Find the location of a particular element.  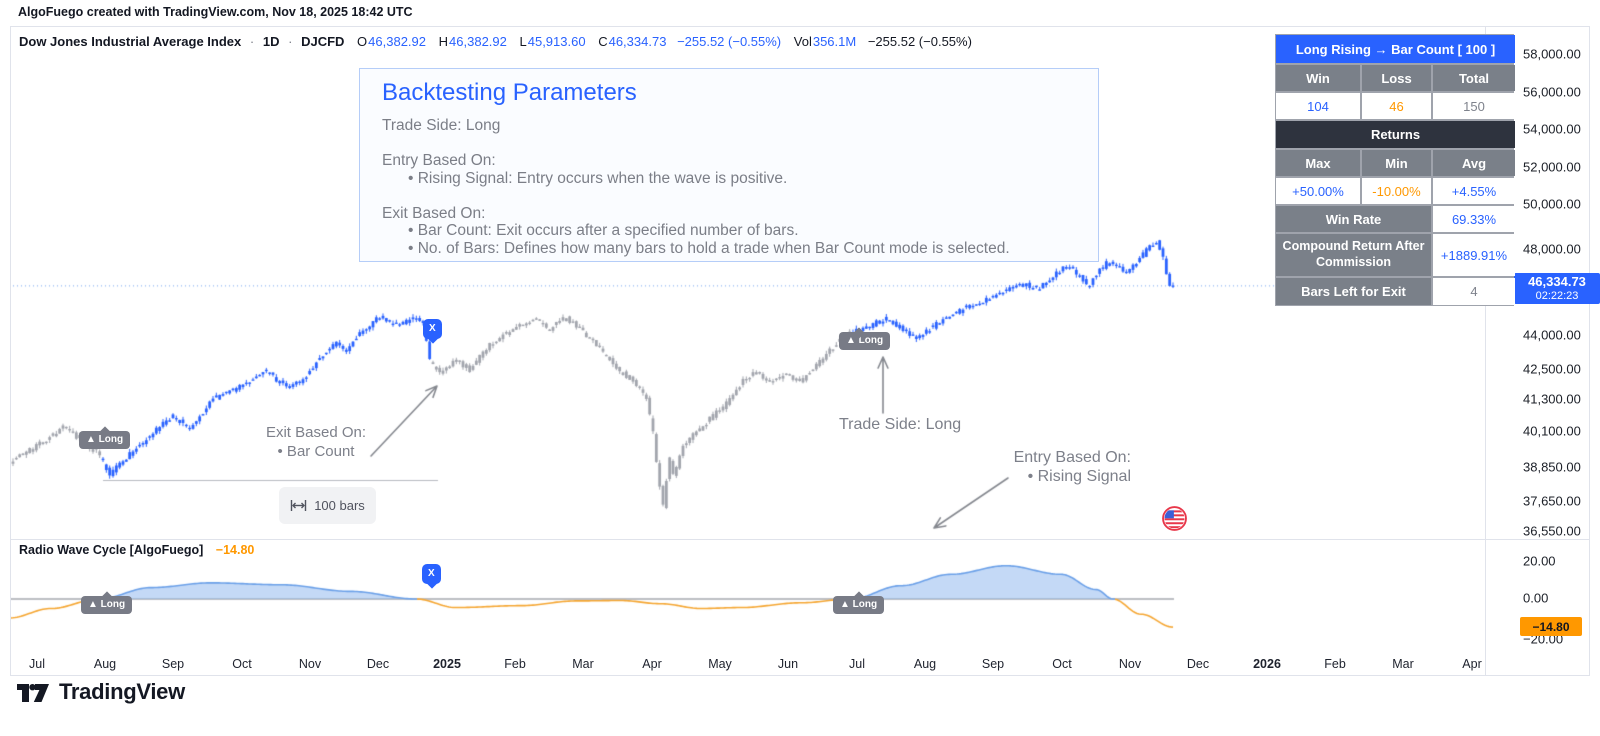

change-value-dark: −255.52 (−0.55%) is located at coordinates (919, 41).